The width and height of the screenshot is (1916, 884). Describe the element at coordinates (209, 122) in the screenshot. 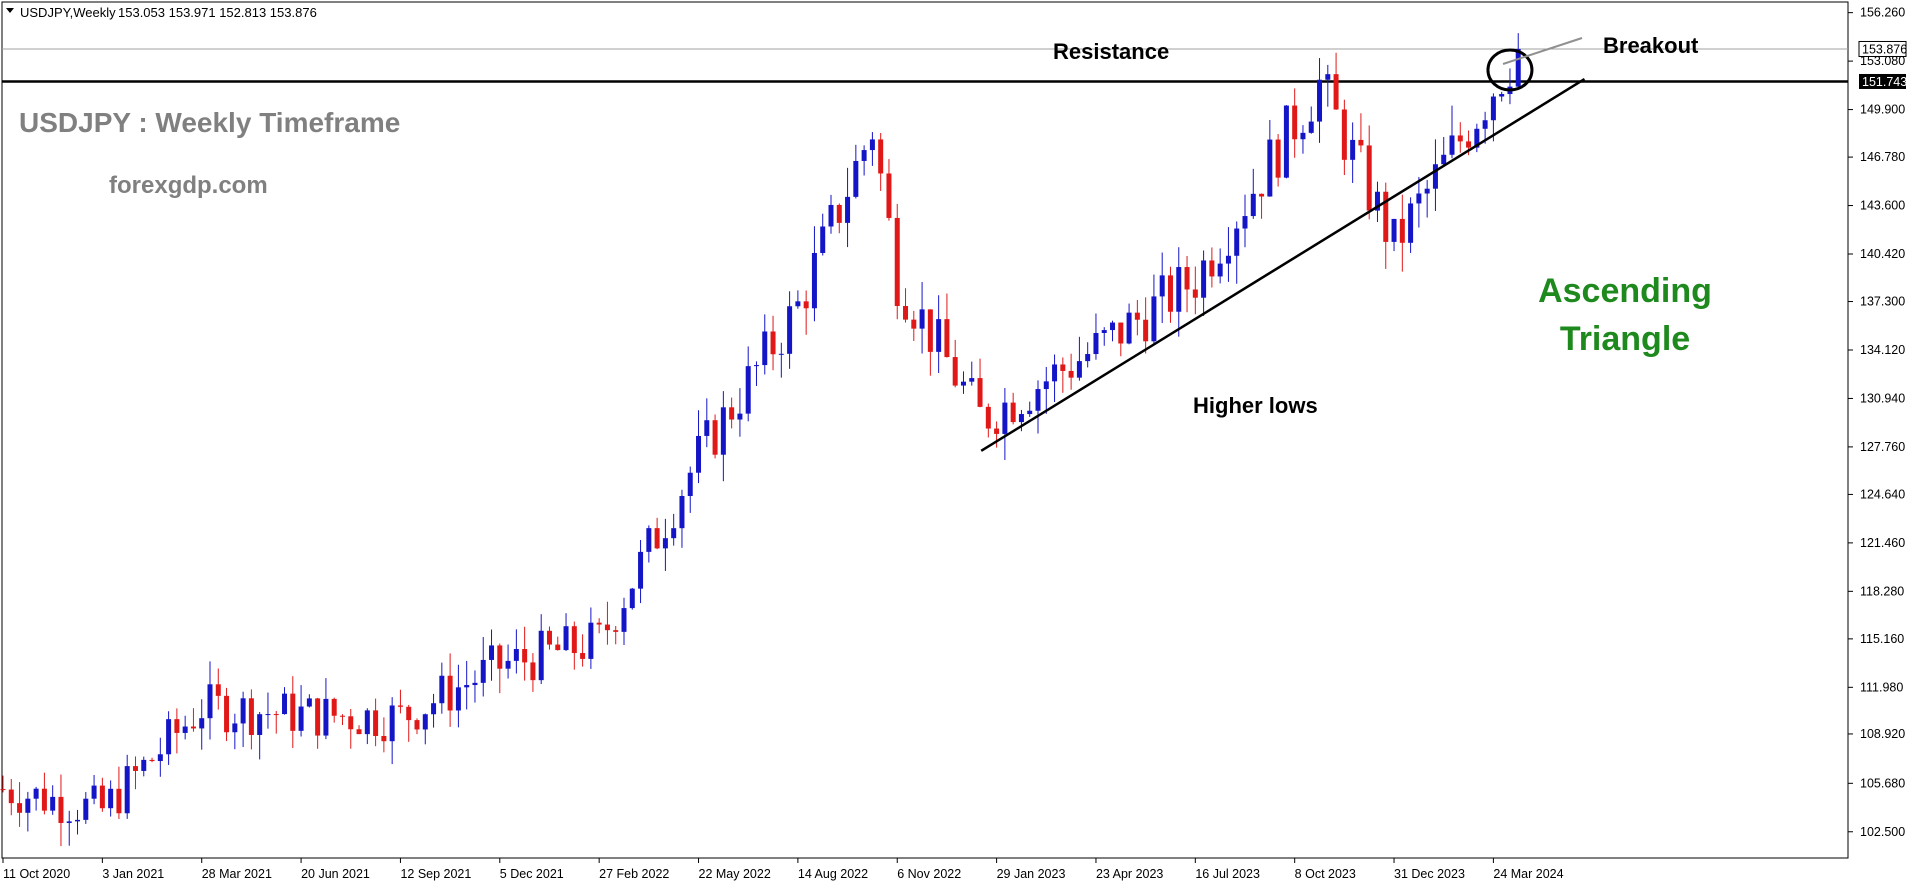

I see `watermark-title: USDJPY : Weekly Timeframe` at that location.